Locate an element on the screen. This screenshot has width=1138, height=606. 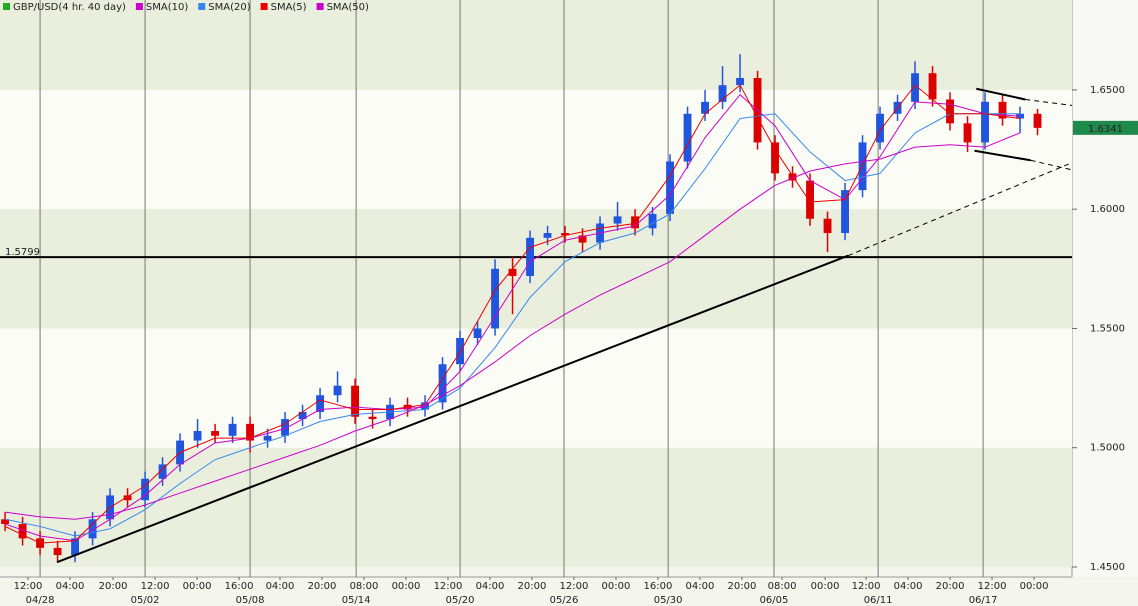
y-tick-label: 1.6500 is located at coordinates (1107, 90).